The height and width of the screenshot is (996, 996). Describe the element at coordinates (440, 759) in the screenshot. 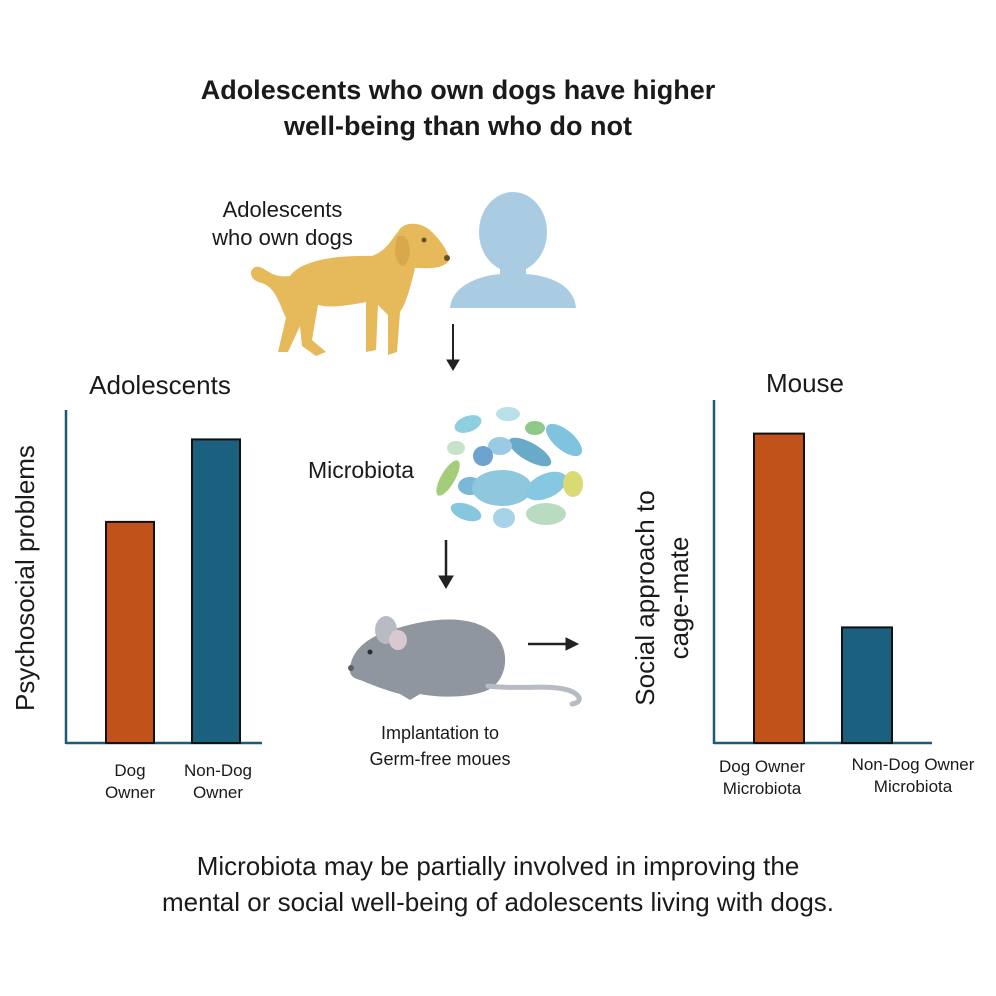

I see `implantation-label-line-2: Germ-free moues` at that location.